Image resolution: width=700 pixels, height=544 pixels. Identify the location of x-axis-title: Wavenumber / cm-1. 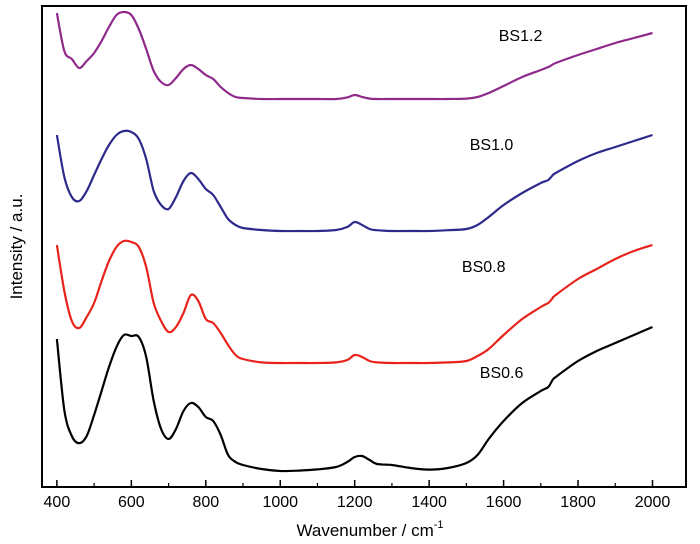
(369, 529).